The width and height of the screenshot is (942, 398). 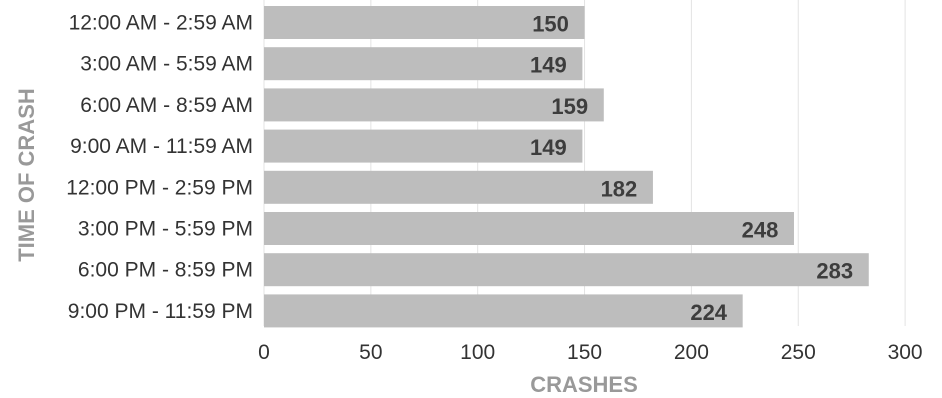 I want to click on value-label: 150, so click(x=550, y=24).